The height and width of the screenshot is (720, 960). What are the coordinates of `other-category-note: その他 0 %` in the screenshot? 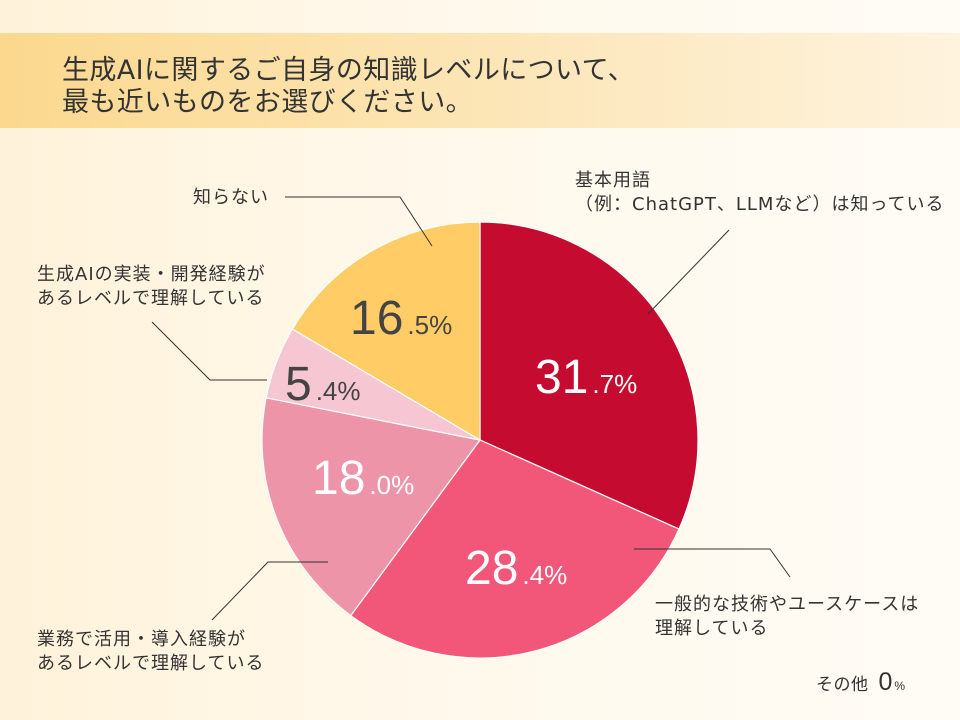 It's located at (860, 682).